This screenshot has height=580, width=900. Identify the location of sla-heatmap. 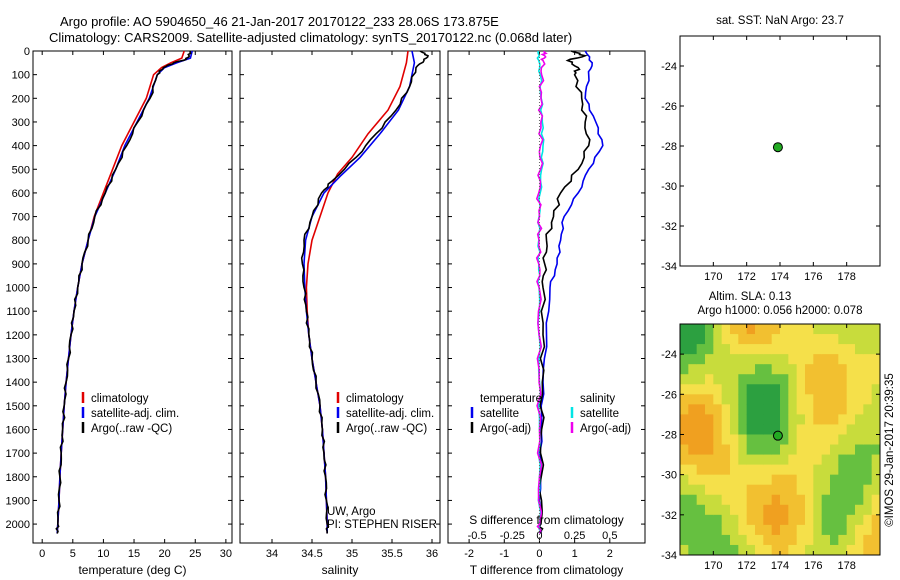
(780, 440).